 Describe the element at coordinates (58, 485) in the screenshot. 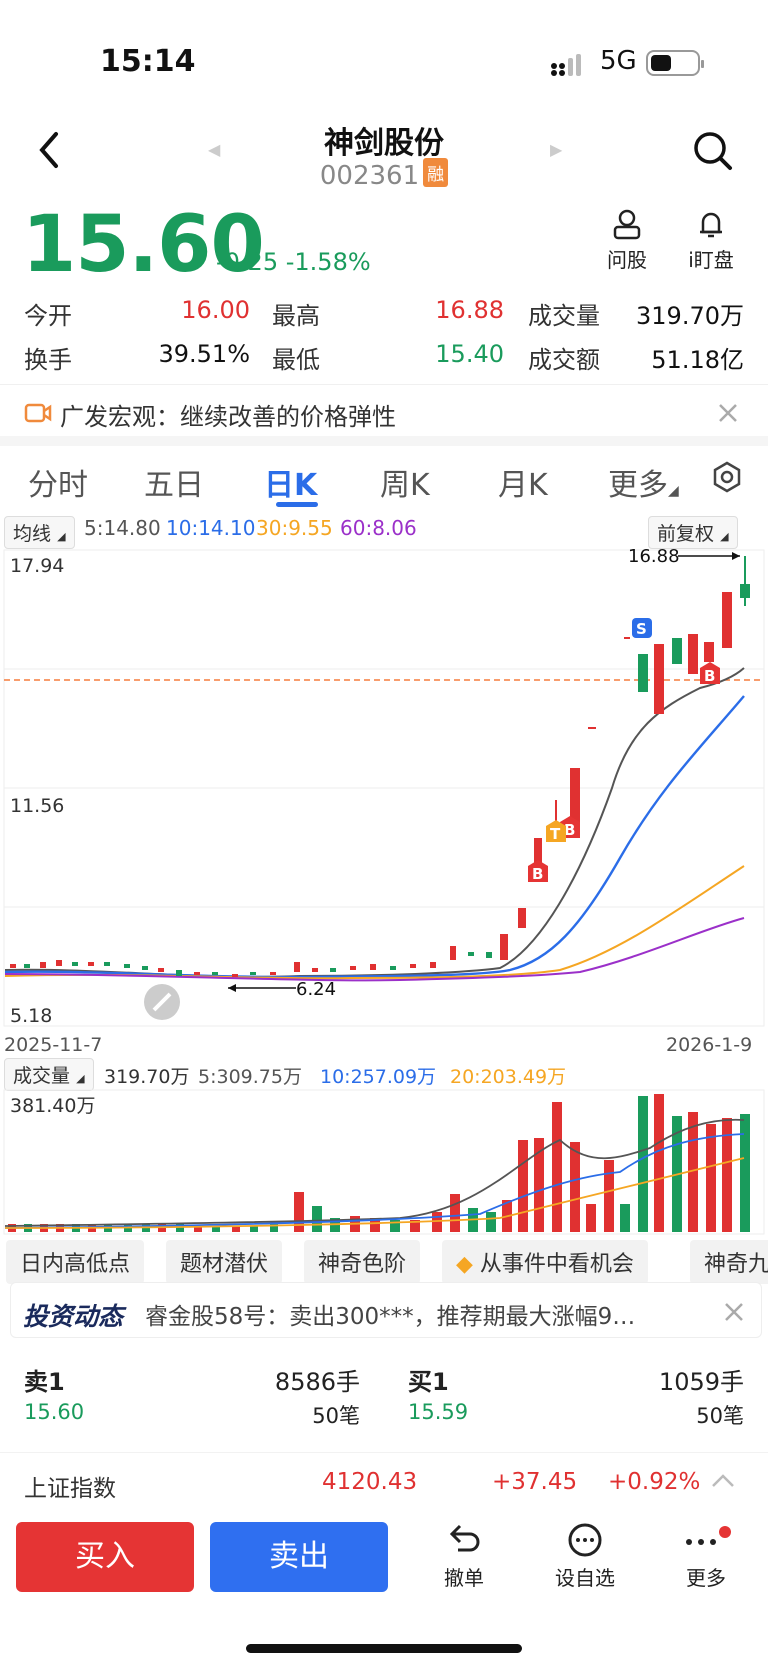

I see `tab-intraday: 分时` at that location.